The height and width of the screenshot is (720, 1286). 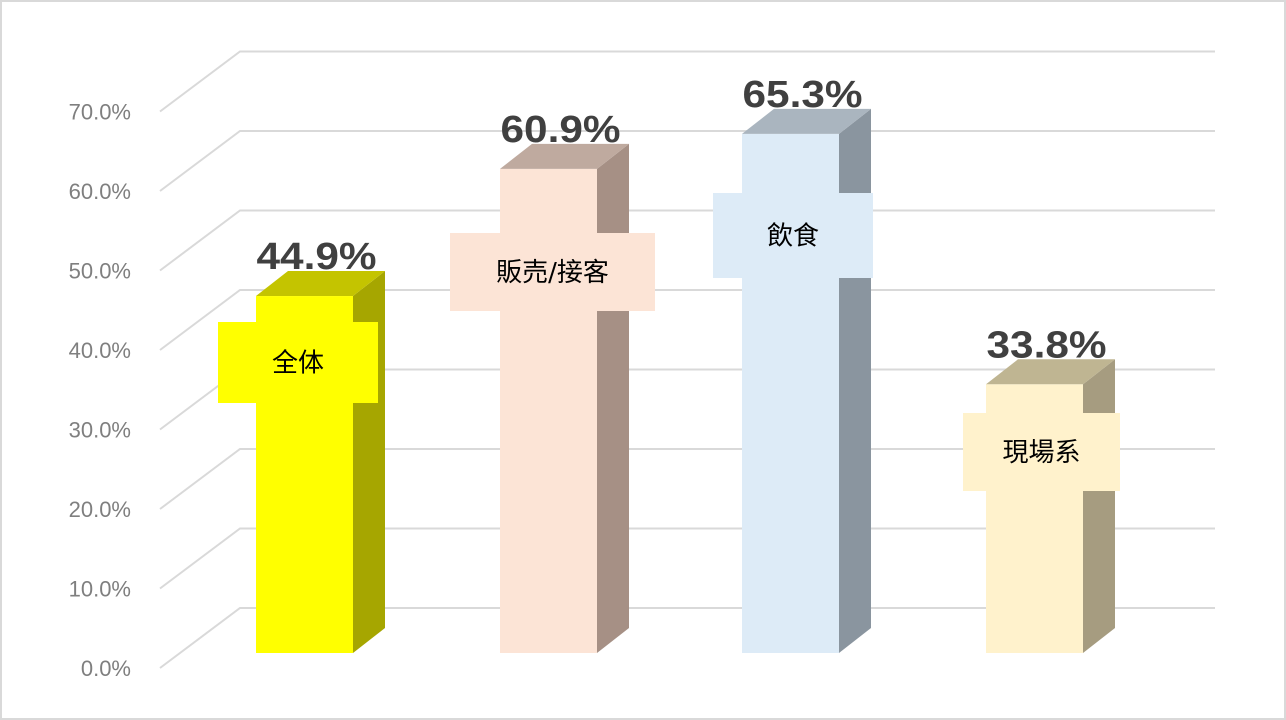 I want to click on data-label: 44.9%, so click(x=317, y=257).